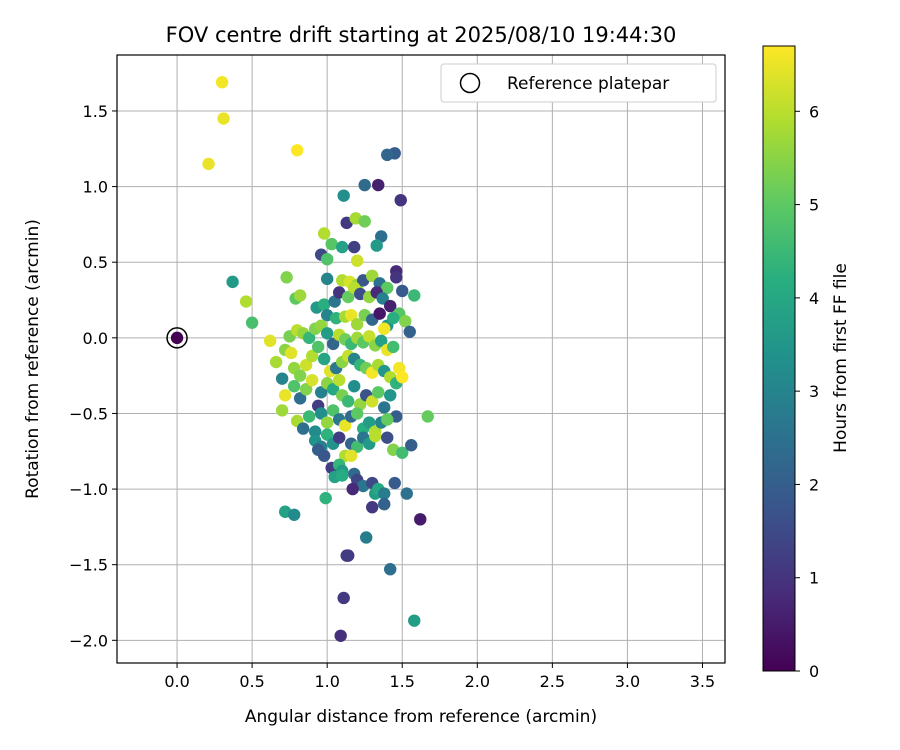 The height and width of the screenshot is (750, 900). Describe the element at coordinates (95, 187) in the screenshot. I see `y-tick-label: 1.0` at that location.